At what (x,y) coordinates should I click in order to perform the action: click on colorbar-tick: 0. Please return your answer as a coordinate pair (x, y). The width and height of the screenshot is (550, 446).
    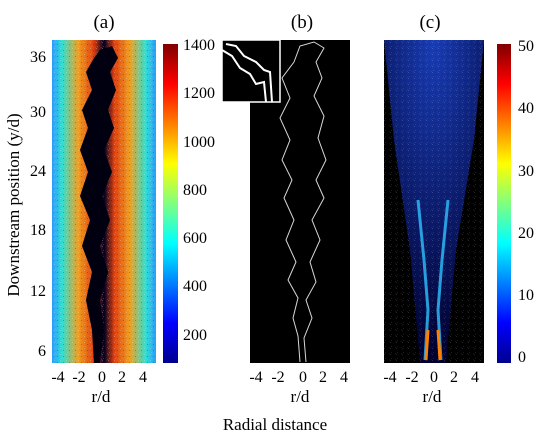
    Looking at the image, I should click on (522, 357).